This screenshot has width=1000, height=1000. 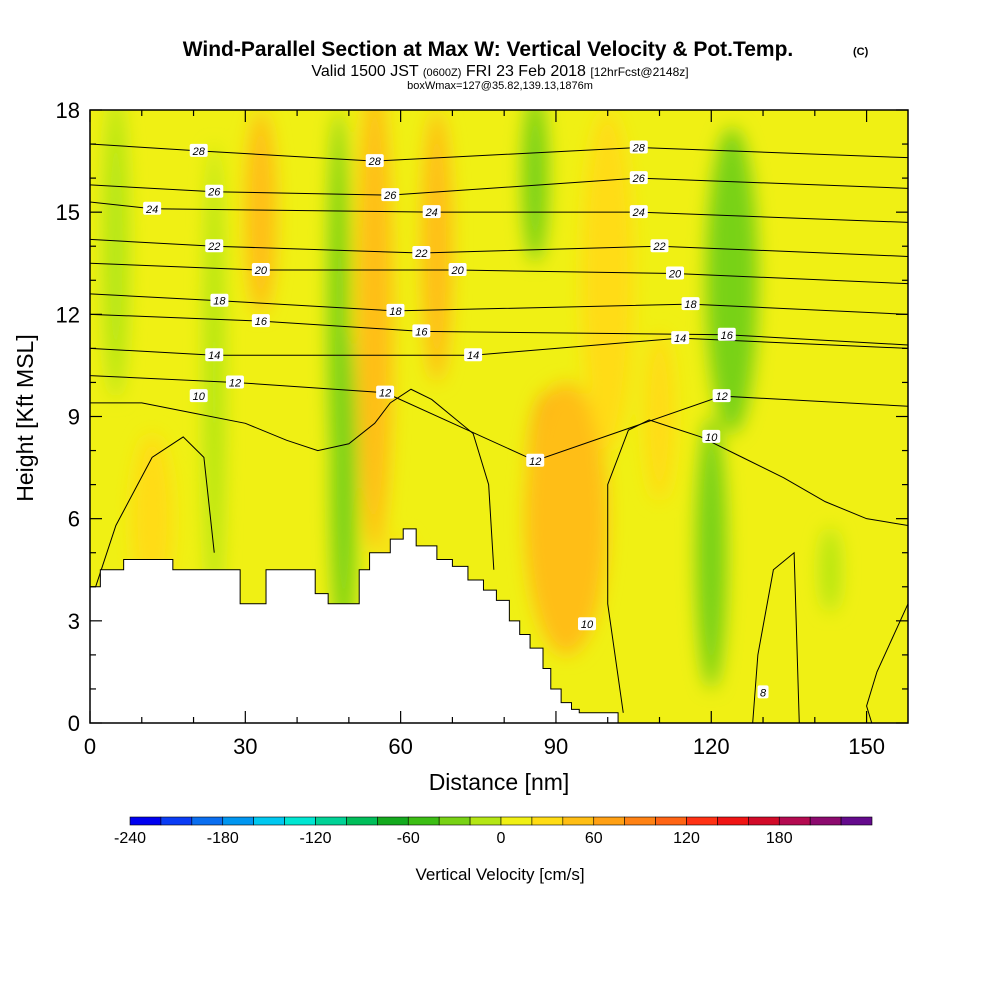 What do you see at coordinates (861, 52) in the screenshot?
I see `chart-title-mark: (C)` at bounding box center [861, 52].